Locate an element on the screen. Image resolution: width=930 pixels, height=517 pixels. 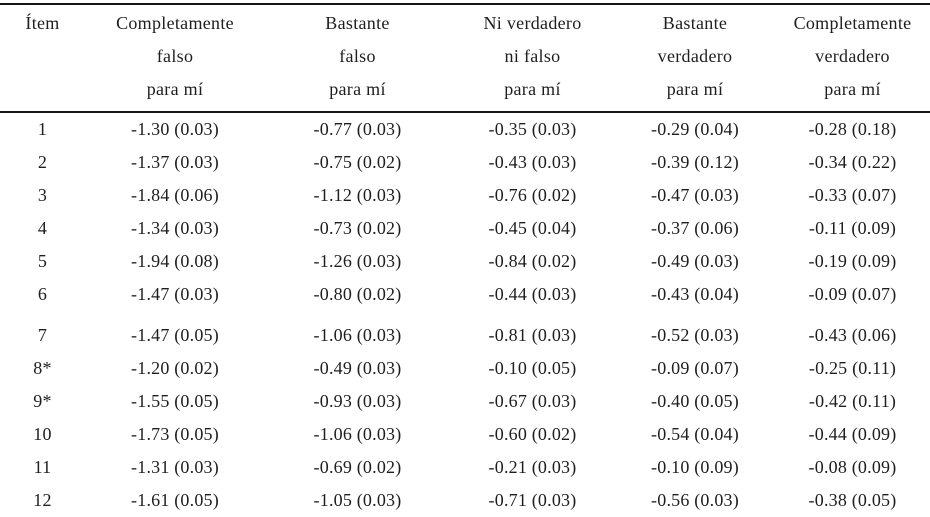
value-cell: -1.37 (0.03) is located at coordinates (175, 162).